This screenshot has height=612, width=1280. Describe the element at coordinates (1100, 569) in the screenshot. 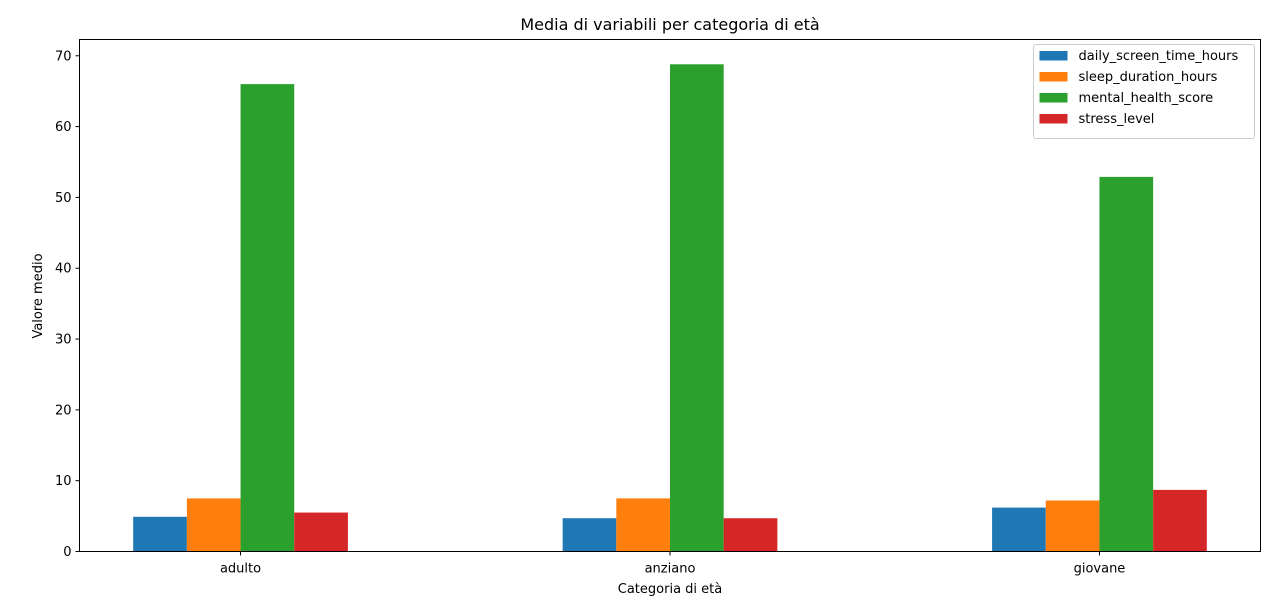

I see `x-tick-label: giovane` at that location.